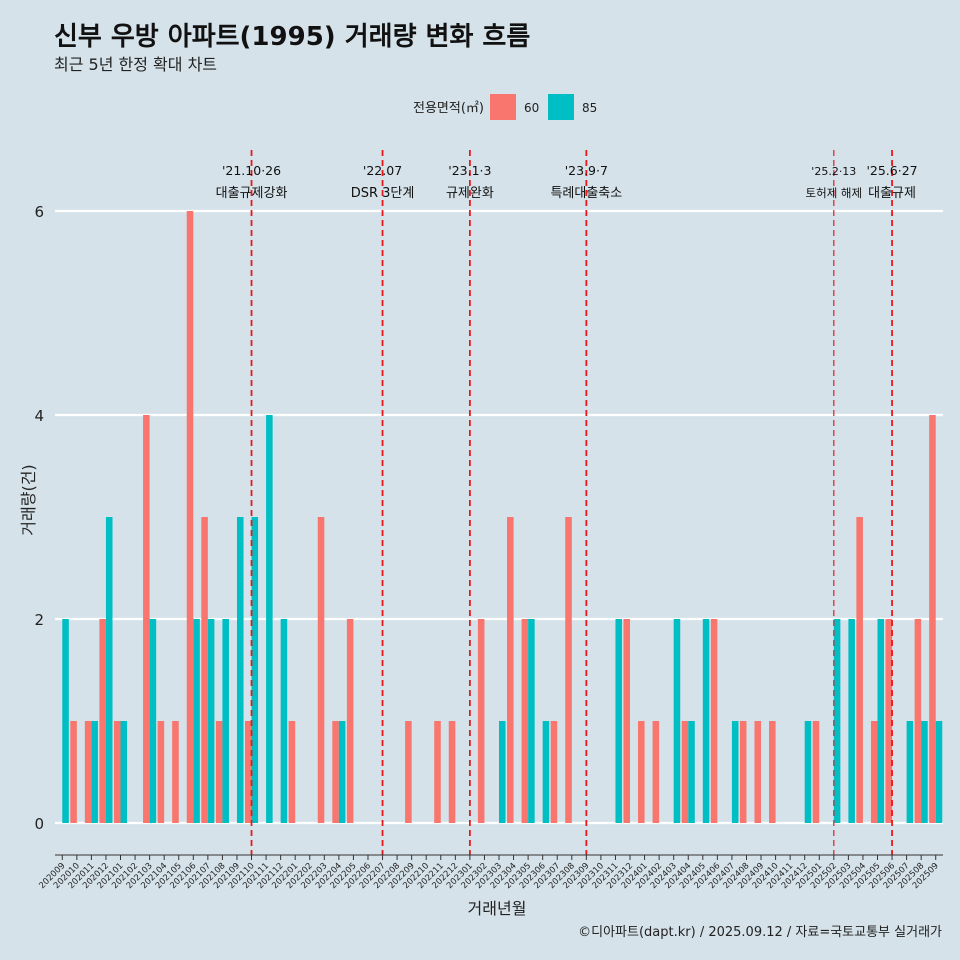  Describe the element at coordinates (39, 824) in the screenshot. I see `y-tick-label: 0` at that location.